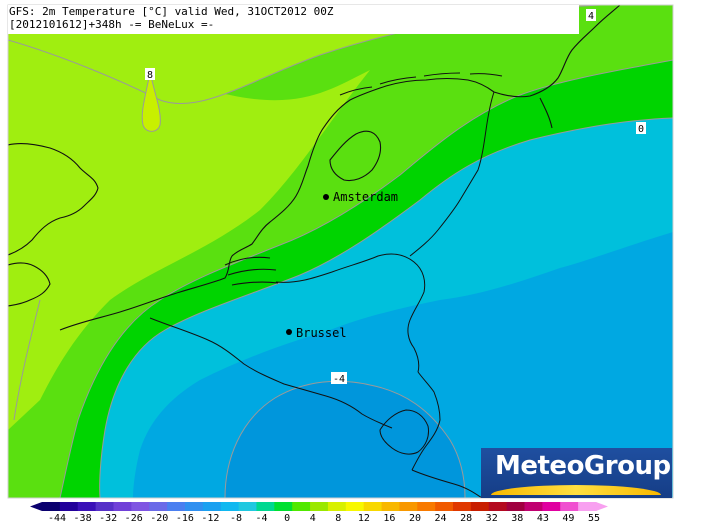 This screenshot has width=725, height=525. I want to click on legend-tick-label: 0, so click(287, 518).